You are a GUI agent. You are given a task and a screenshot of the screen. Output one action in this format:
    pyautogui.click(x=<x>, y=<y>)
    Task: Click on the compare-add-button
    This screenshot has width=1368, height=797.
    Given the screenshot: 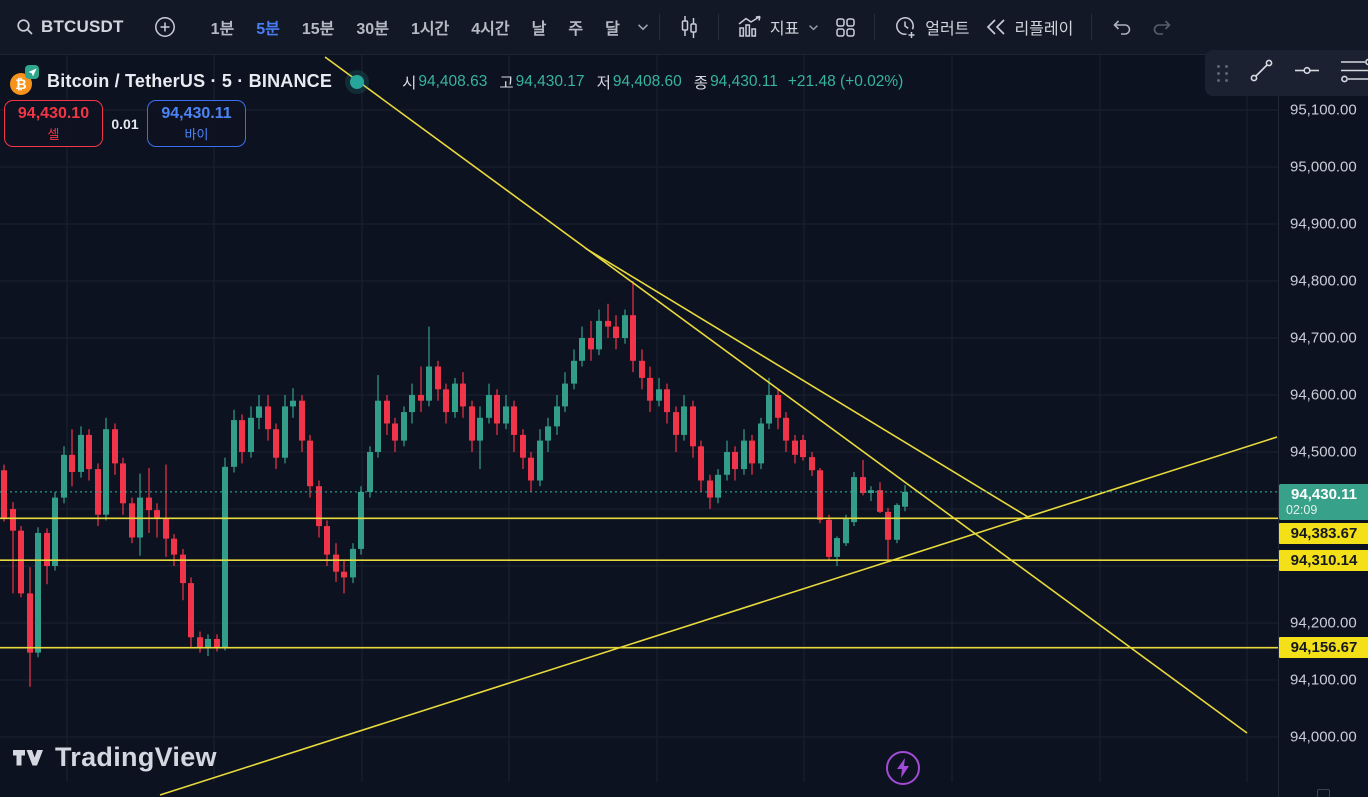 What is the action you would take?
    pyautogui.click(x=165, y=27)
    